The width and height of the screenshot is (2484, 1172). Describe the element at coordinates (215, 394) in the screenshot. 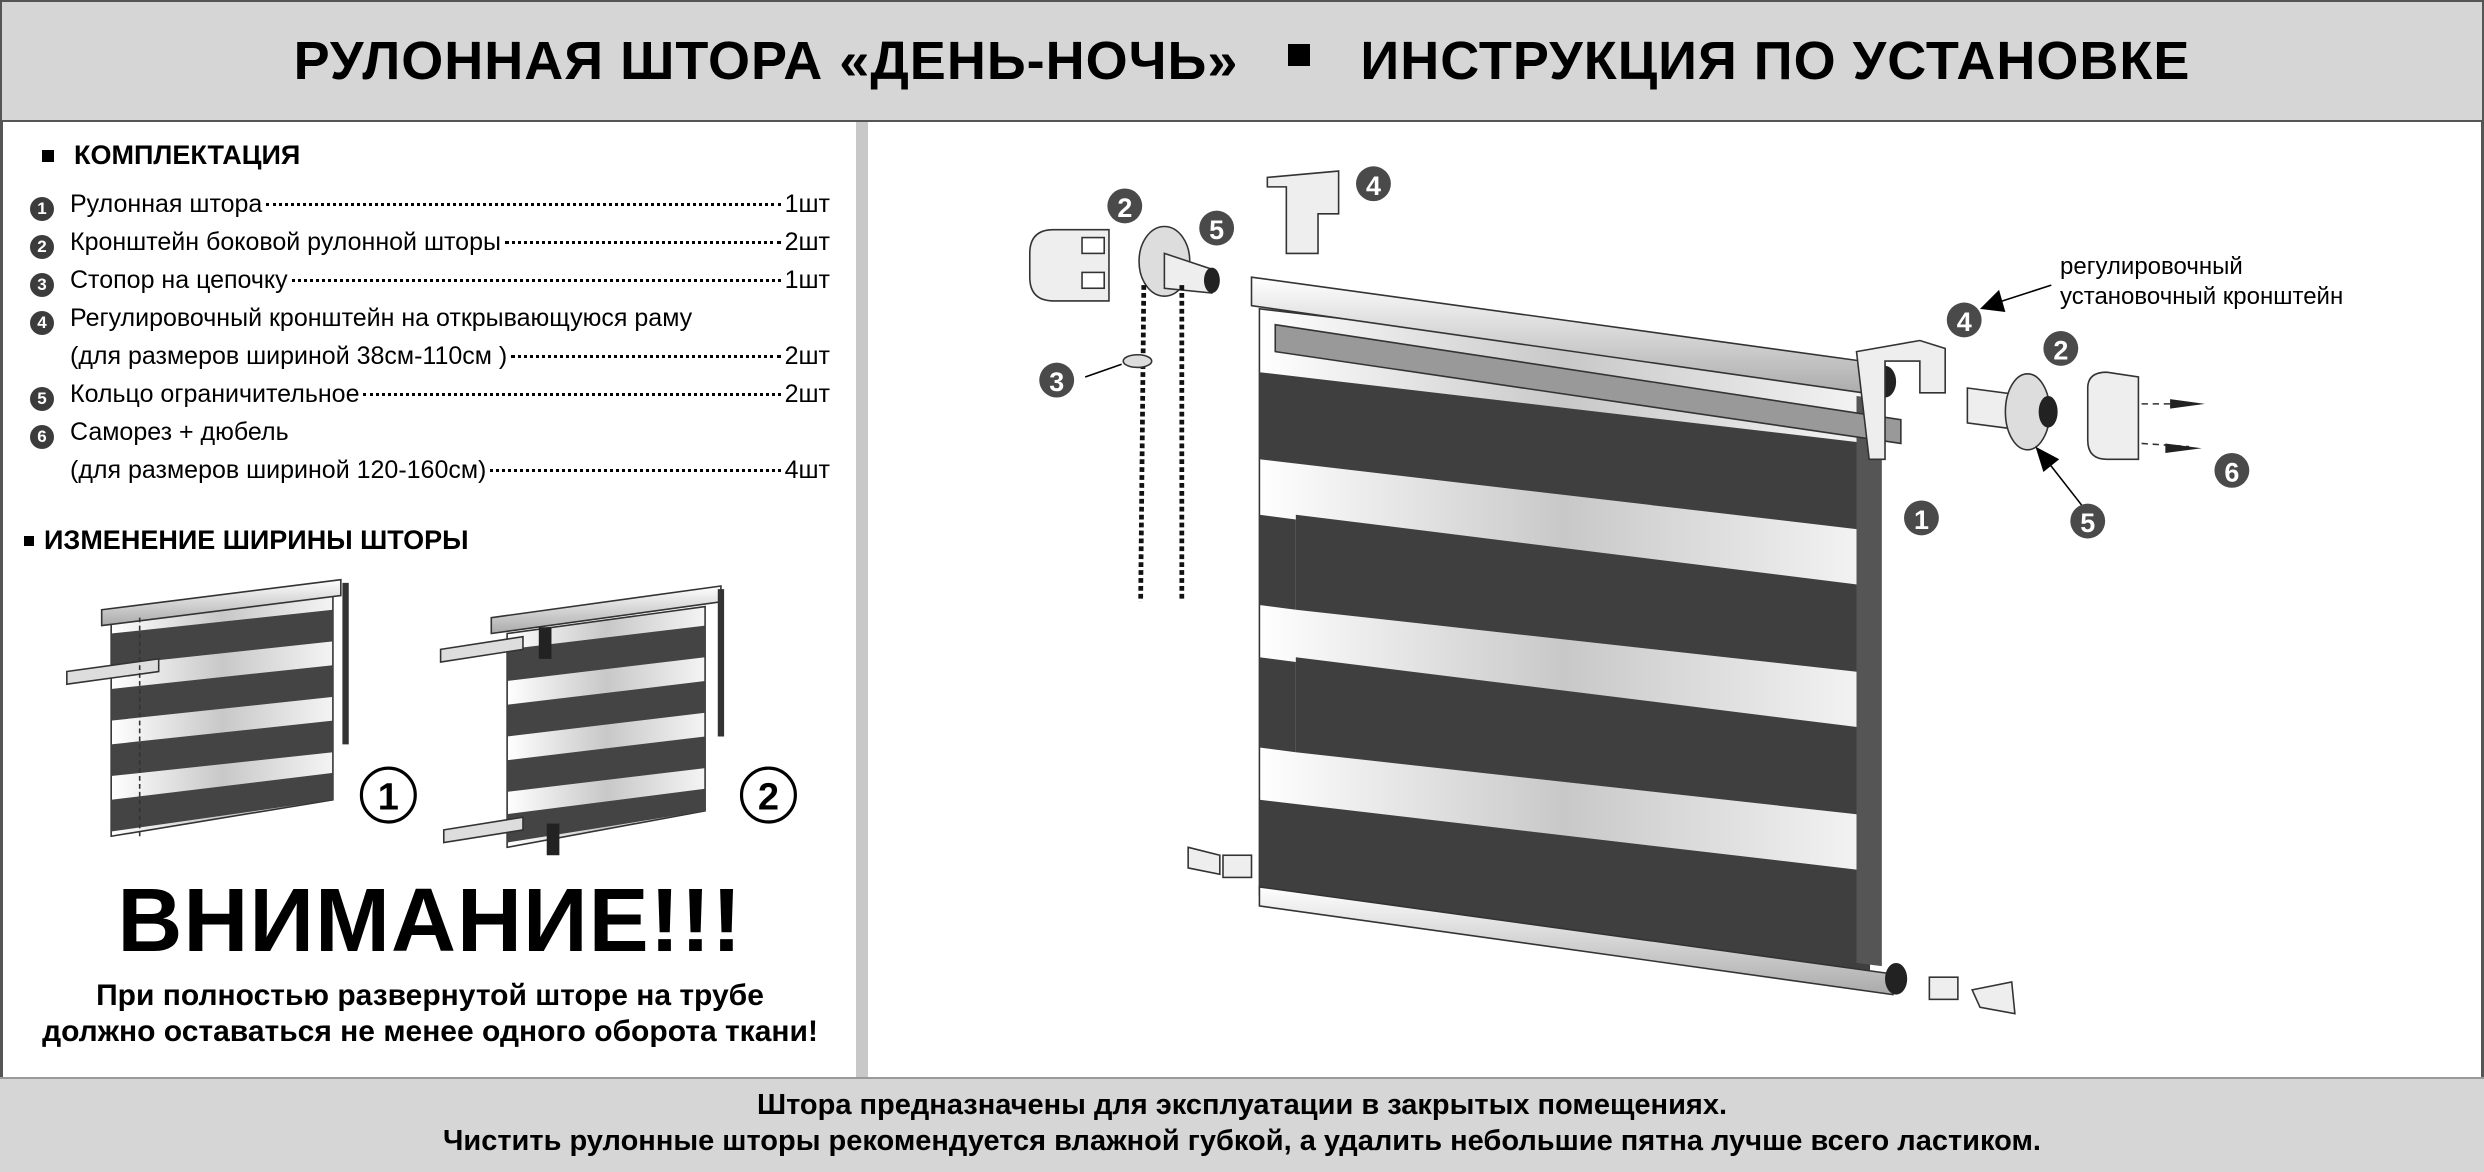

I see `item-name: Кольцо ограничительное` at that location.